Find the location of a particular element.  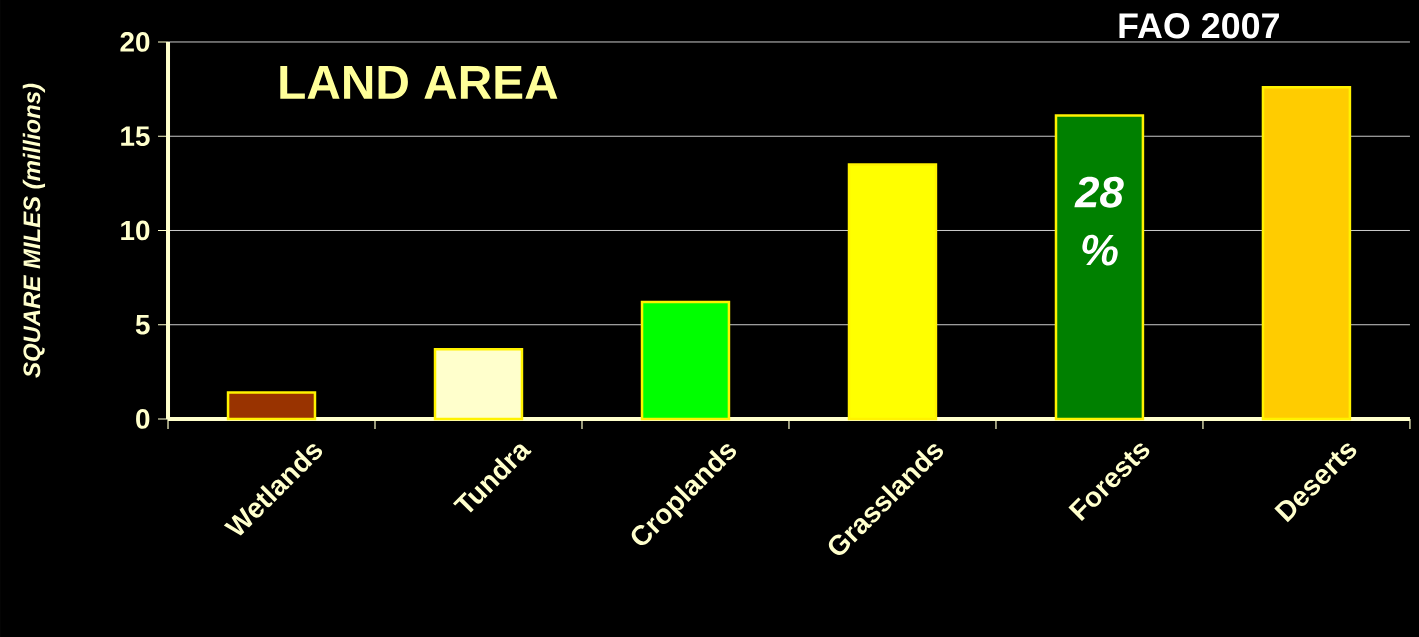

chart-title: LAND AREA is located at coordinates (419, 82).